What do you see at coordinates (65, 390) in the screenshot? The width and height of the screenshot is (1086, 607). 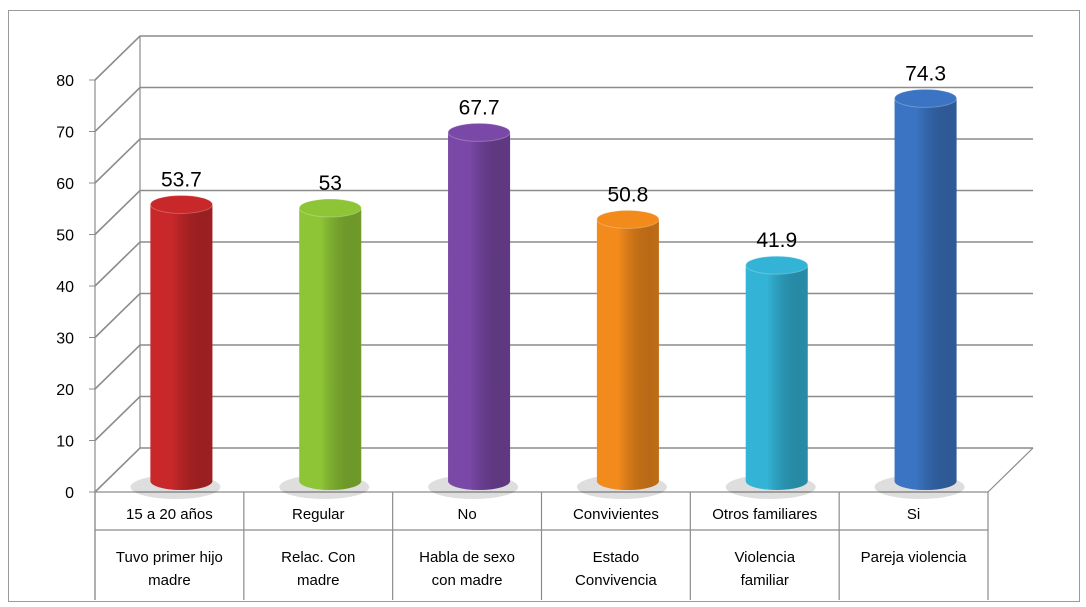 I see `y-tick-label: 20` at bounding box center [65, 390].